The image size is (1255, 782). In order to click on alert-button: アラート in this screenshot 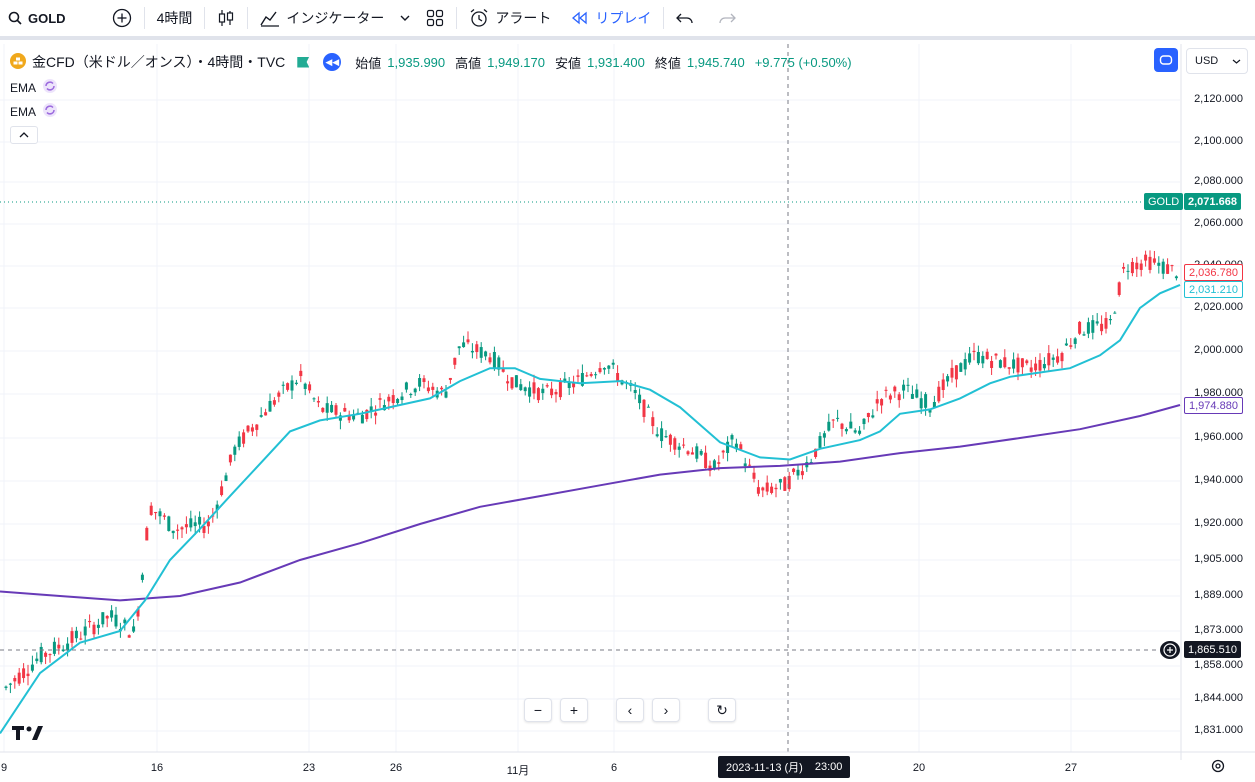, I will do `click(510, 19)`.